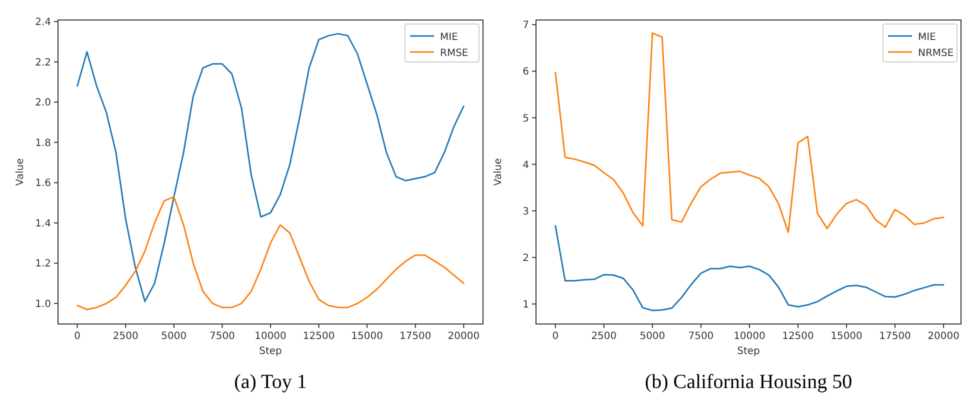 The image size is (971, 403). What do you see at coordinates (525, 212) in the screenshot?
I see `y-tick-label: 3` at bounding box center [525, 212].